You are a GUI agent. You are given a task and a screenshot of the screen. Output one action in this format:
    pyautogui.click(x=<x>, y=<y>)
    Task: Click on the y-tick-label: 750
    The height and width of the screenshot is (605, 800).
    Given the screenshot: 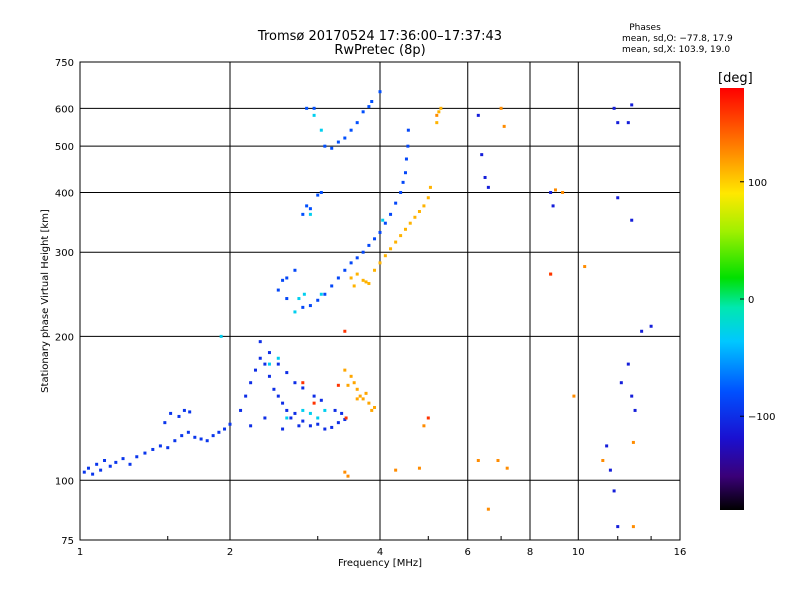 What is the action you would take?
    pyautogui.click(x=64, y=63)
    